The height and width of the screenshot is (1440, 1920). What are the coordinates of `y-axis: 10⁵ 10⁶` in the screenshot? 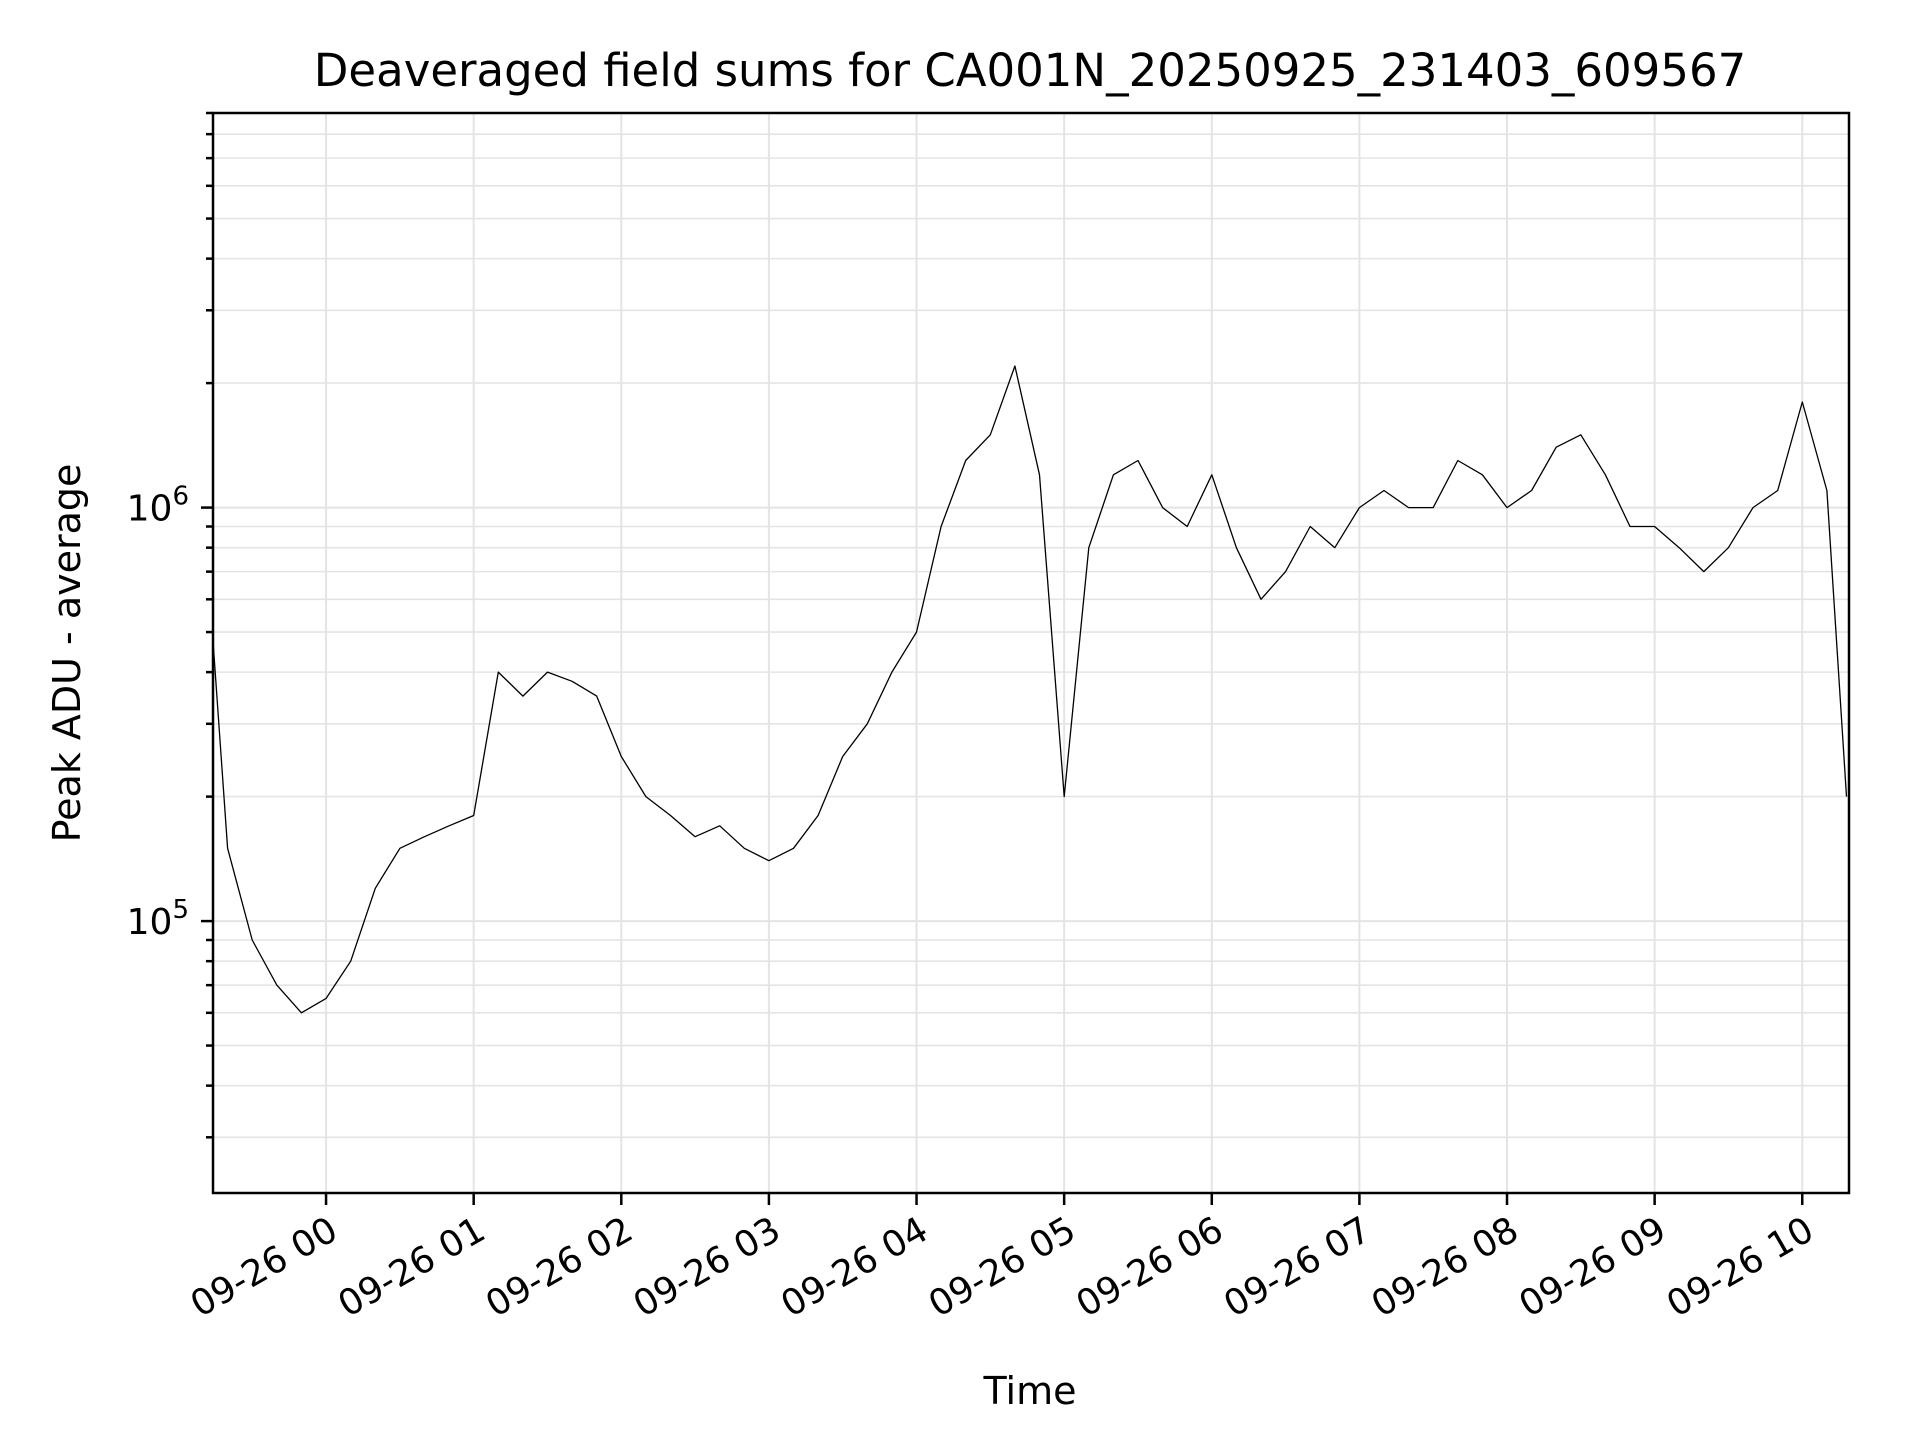 It's located at (170, 625).